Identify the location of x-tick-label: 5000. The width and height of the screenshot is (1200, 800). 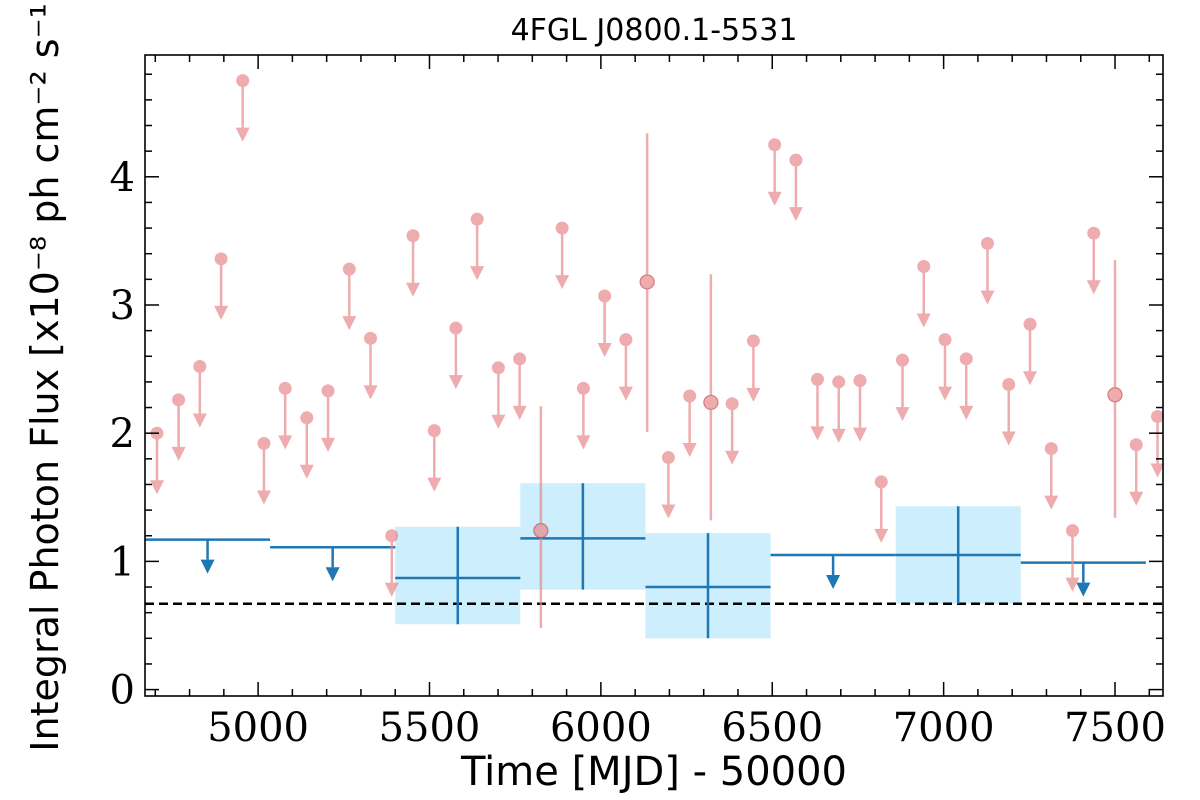
(258, 728).